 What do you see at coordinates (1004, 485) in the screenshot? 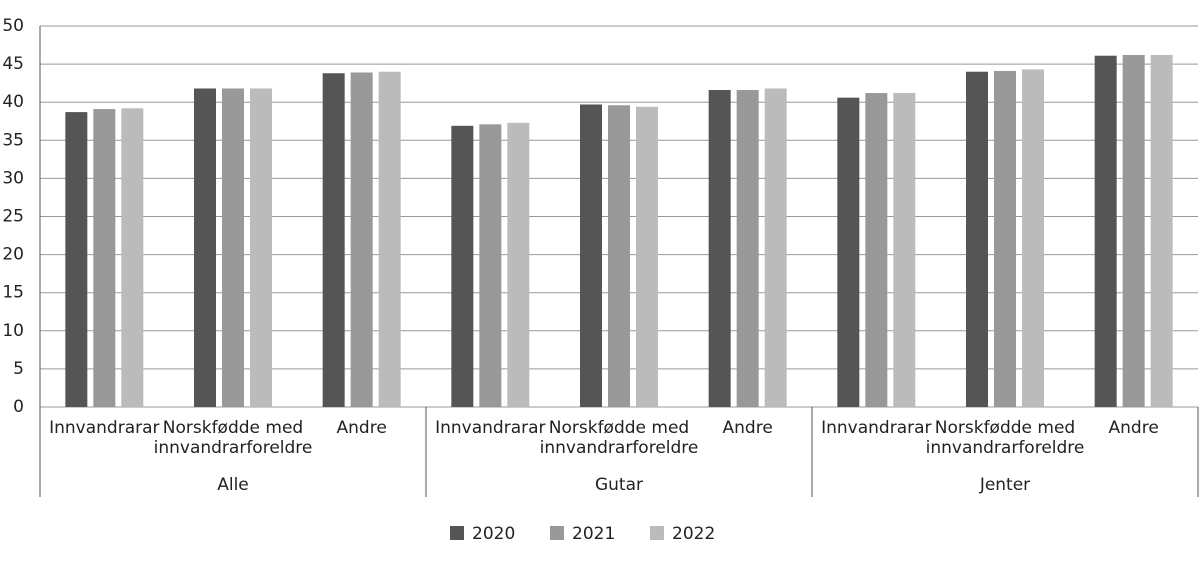
I see `group-label: Jenter` at bounding box center [1004, 485].